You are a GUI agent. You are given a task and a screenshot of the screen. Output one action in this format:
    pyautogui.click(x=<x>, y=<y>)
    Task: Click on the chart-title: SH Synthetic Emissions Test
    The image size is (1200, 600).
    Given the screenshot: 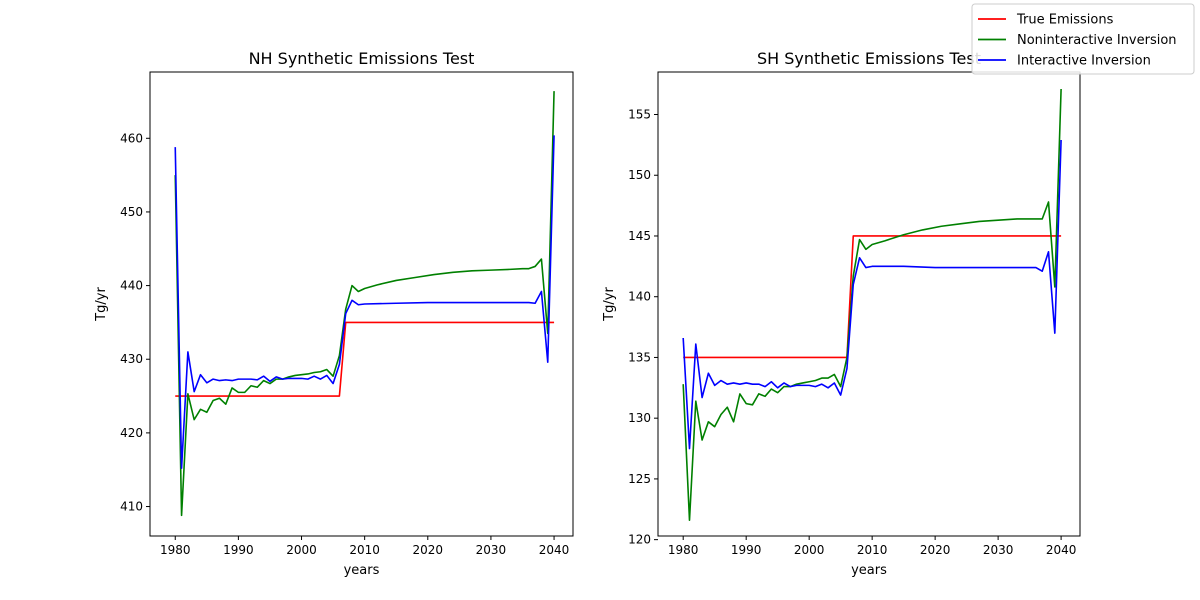 What is the action you would take?
    pyautogui.click(x=869, y=58)
    